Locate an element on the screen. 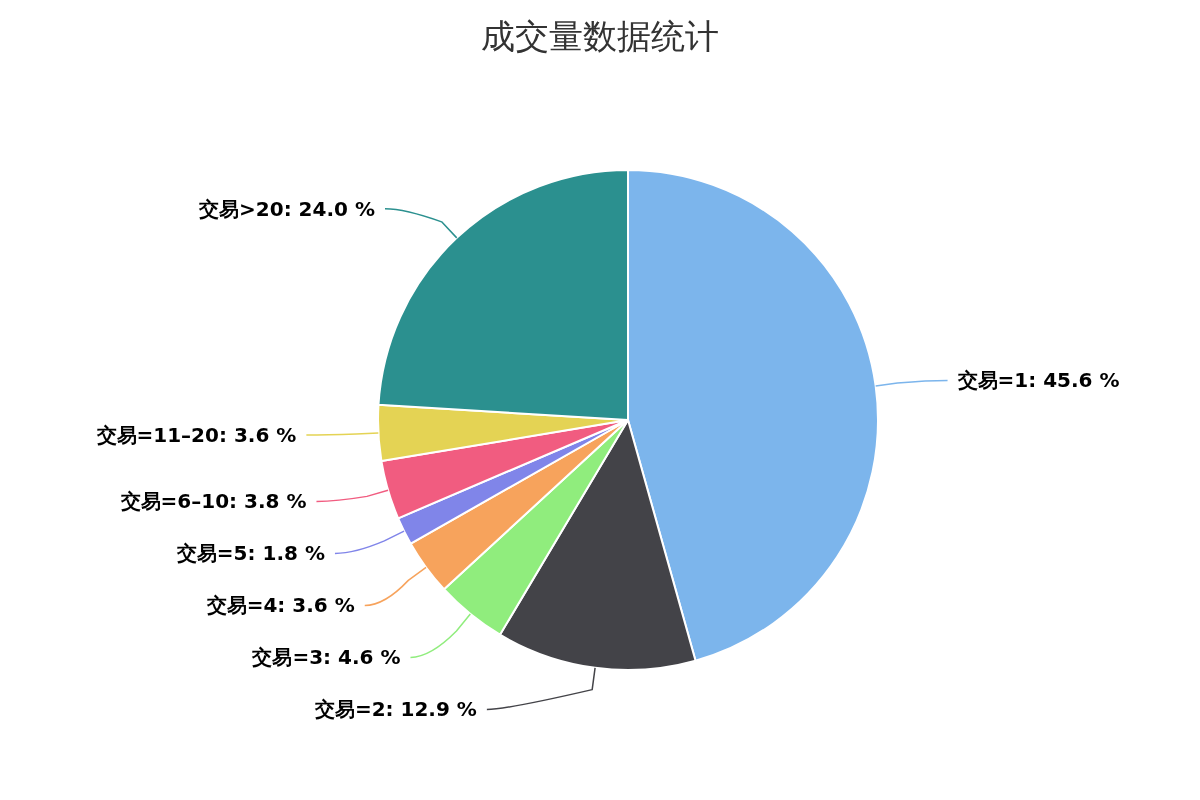 This screenshot has width=1200, height=800. slice-label: 交易=2: 12.9 % is located at coordinates (395, 709).